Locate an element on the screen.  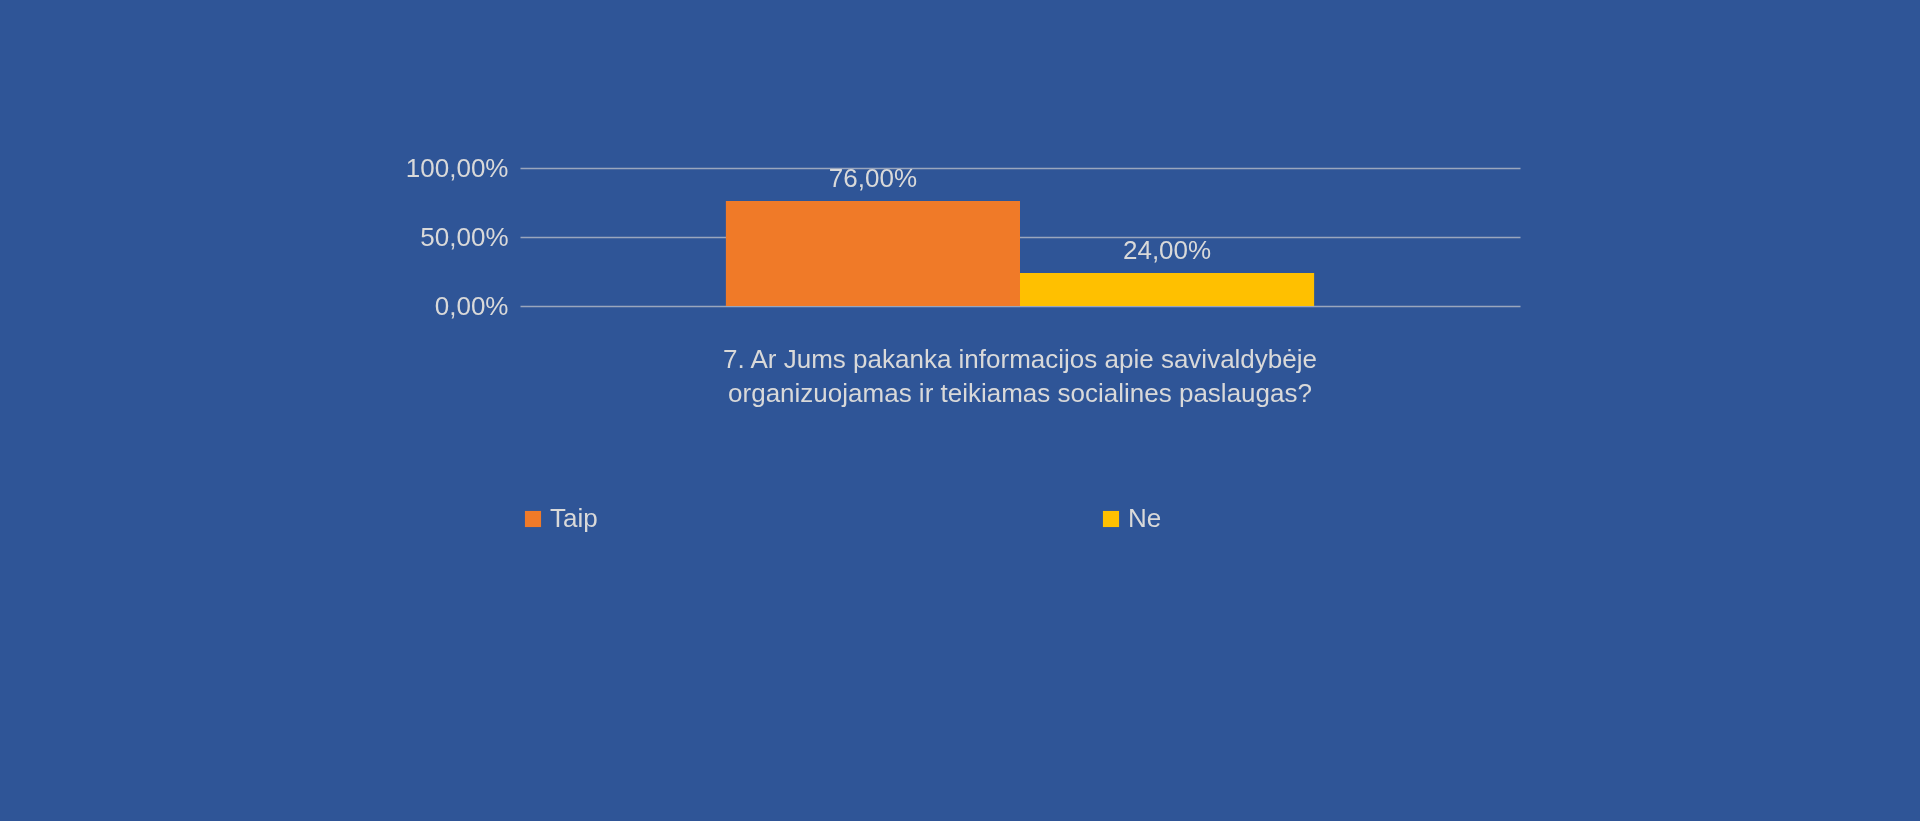
y-tick-label: 50,00% is located at coordinates (464, 236).